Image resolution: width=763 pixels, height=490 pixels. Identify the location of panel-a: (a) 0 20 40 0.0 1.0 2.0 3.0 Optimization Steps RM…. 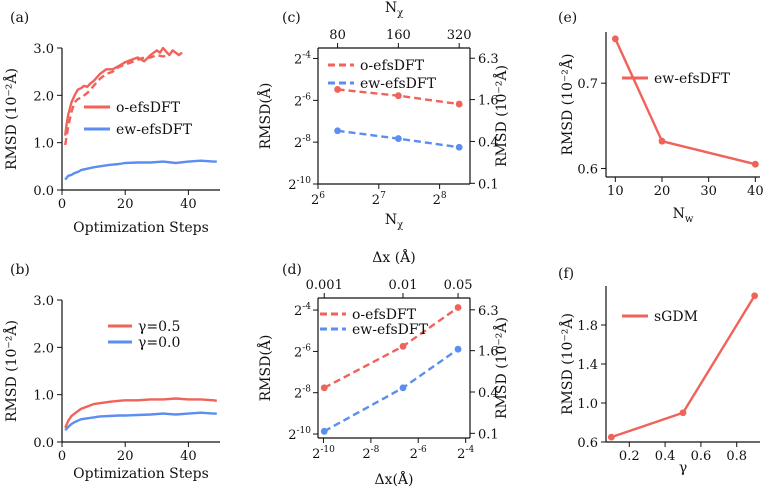
(111, 123).